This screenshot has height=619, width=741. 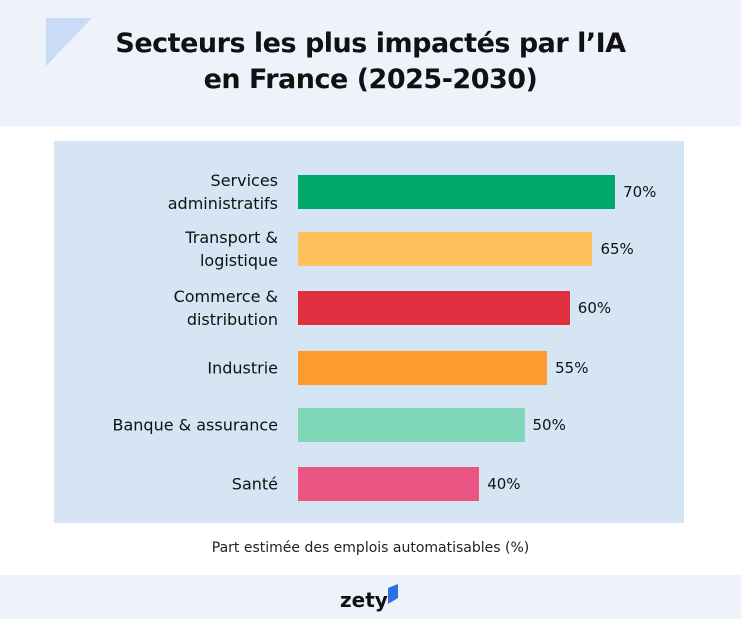 I want to click on category-label: Services administratifs, so click(x=222, y=192).